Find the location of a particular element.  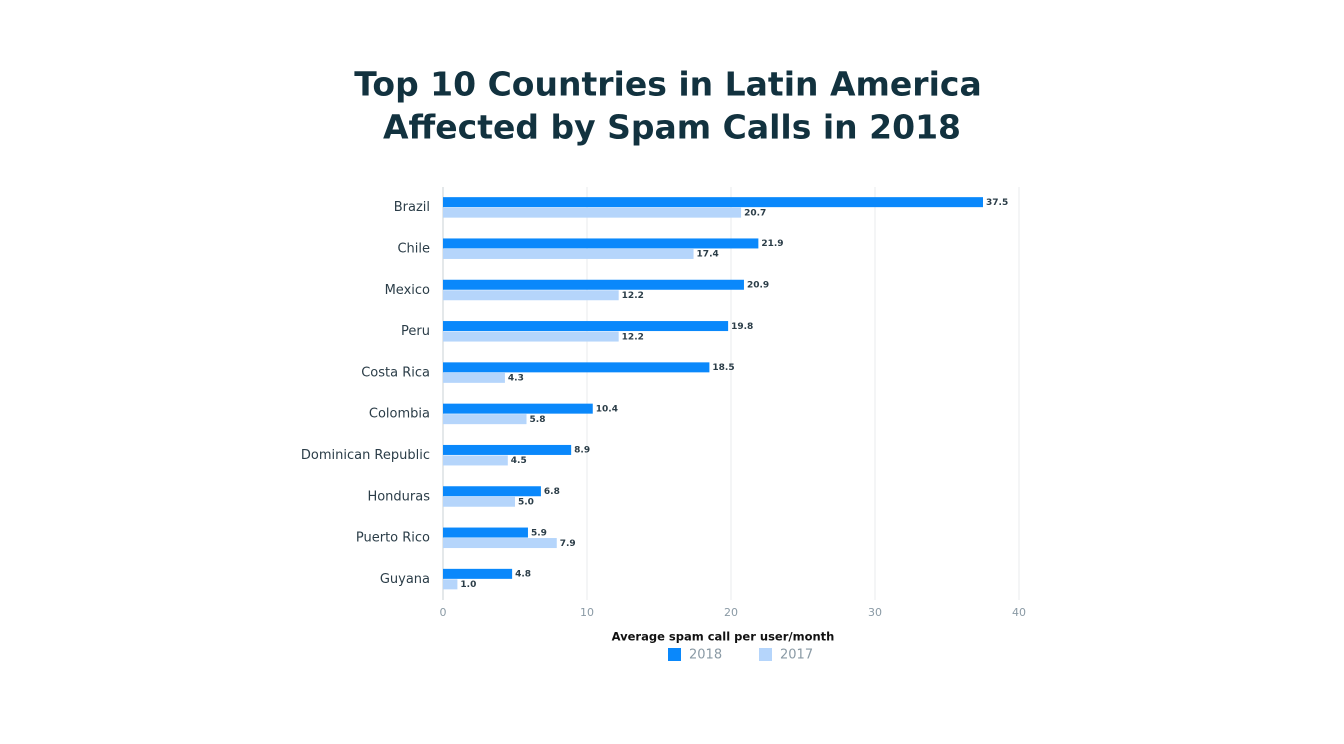

value-label: 4.8 is located at coordinates (523, 575).